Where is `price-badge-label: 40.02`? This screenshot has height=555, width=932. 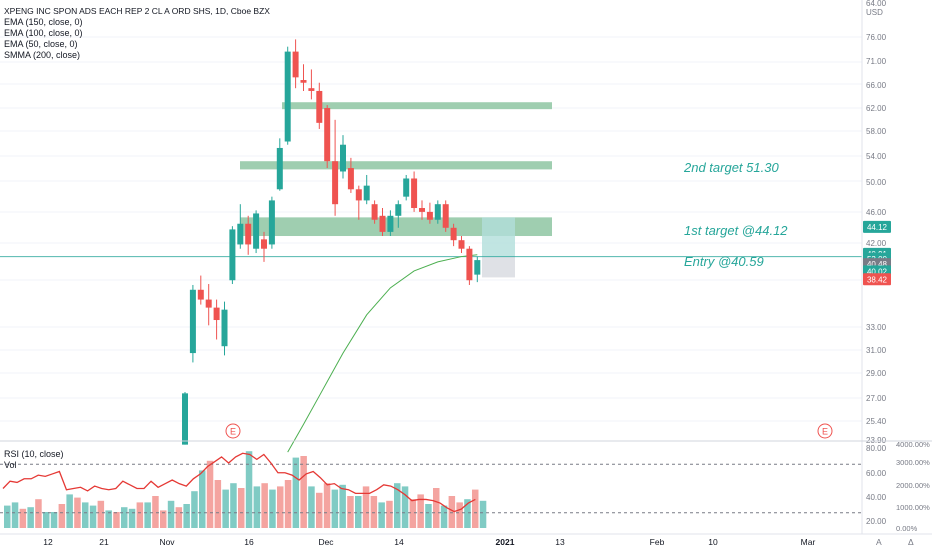 price-badge-label: 40.02 is located at coordinates (877, 271).